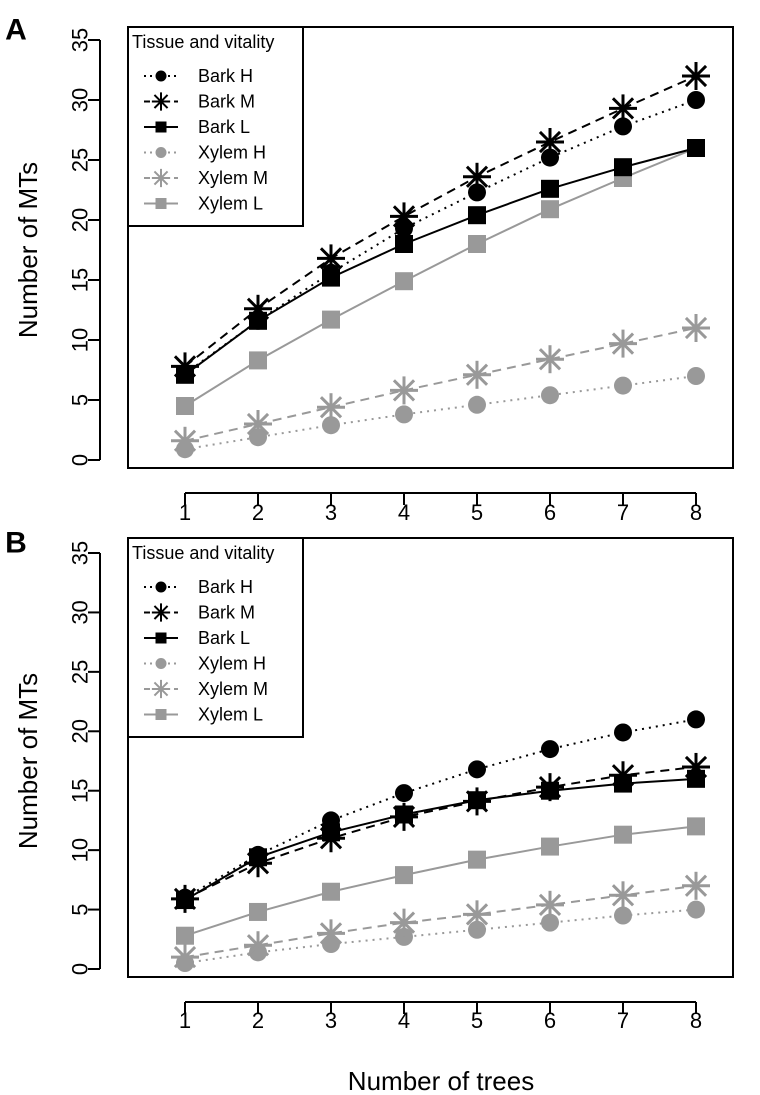 The height and width of the screenshot is (1095, 760). Describe the element at coordinates (233, 689) in the screenshot. I see `legend-entry: Xylem M` at that location.